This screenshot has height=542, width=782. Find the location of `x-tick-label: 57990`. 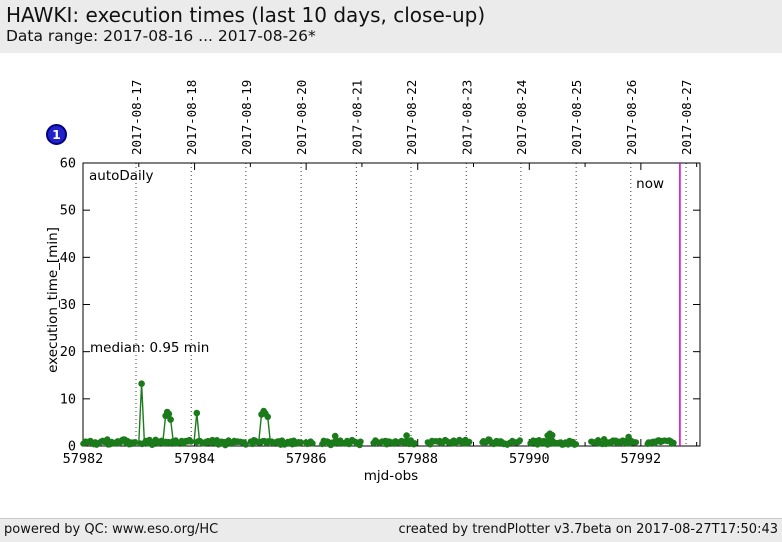

x-tick-label: 57990 is located at coordinates (529, 459).